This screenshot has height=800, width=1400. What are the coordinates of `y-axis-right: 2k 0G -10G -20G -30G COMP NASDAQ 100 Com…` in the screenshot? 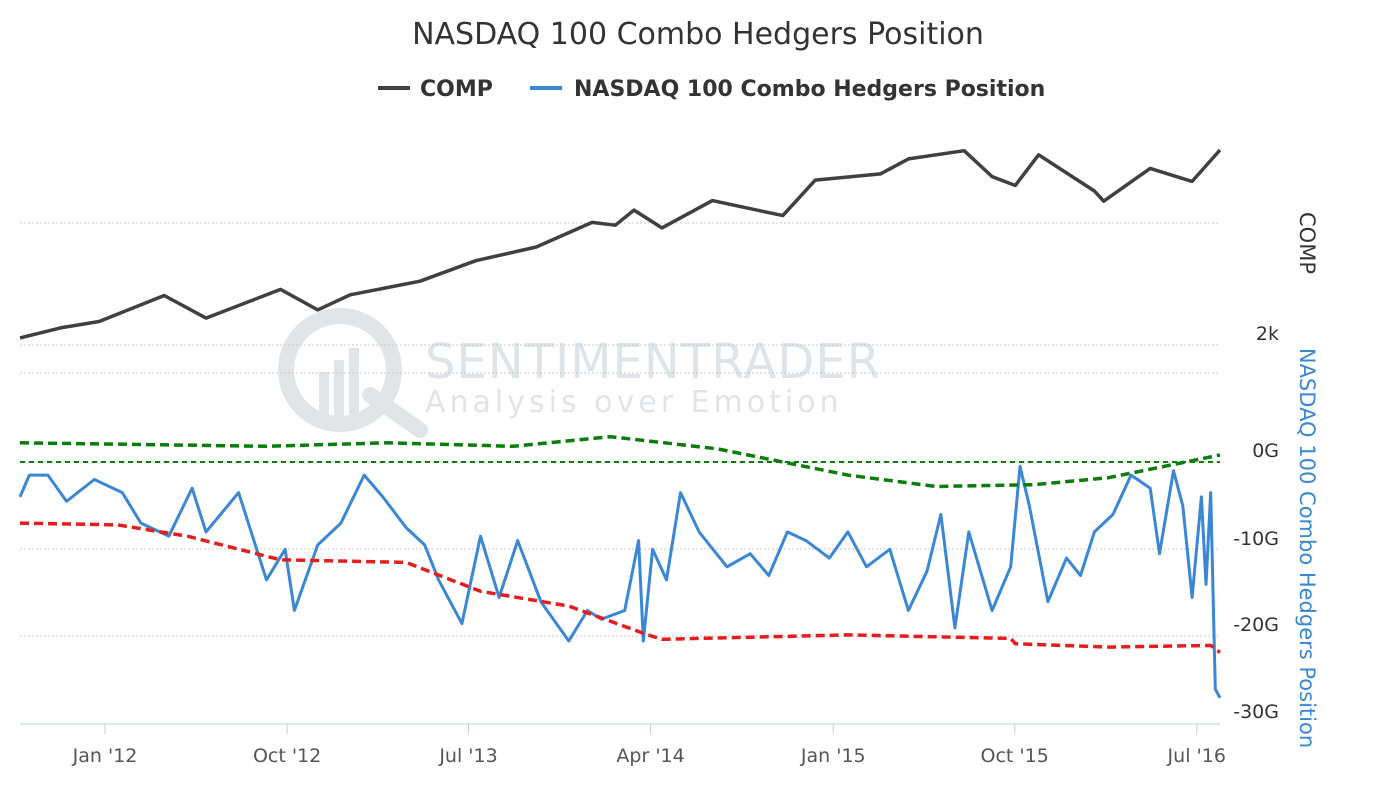 It's located at (1276, 480).